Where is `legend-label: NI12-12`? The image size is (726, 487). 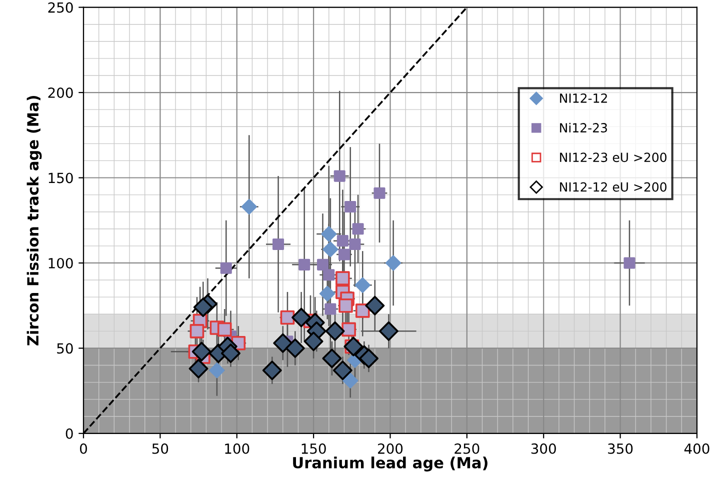
legend-label: NI12-12 is located at coordinates (583, 98).